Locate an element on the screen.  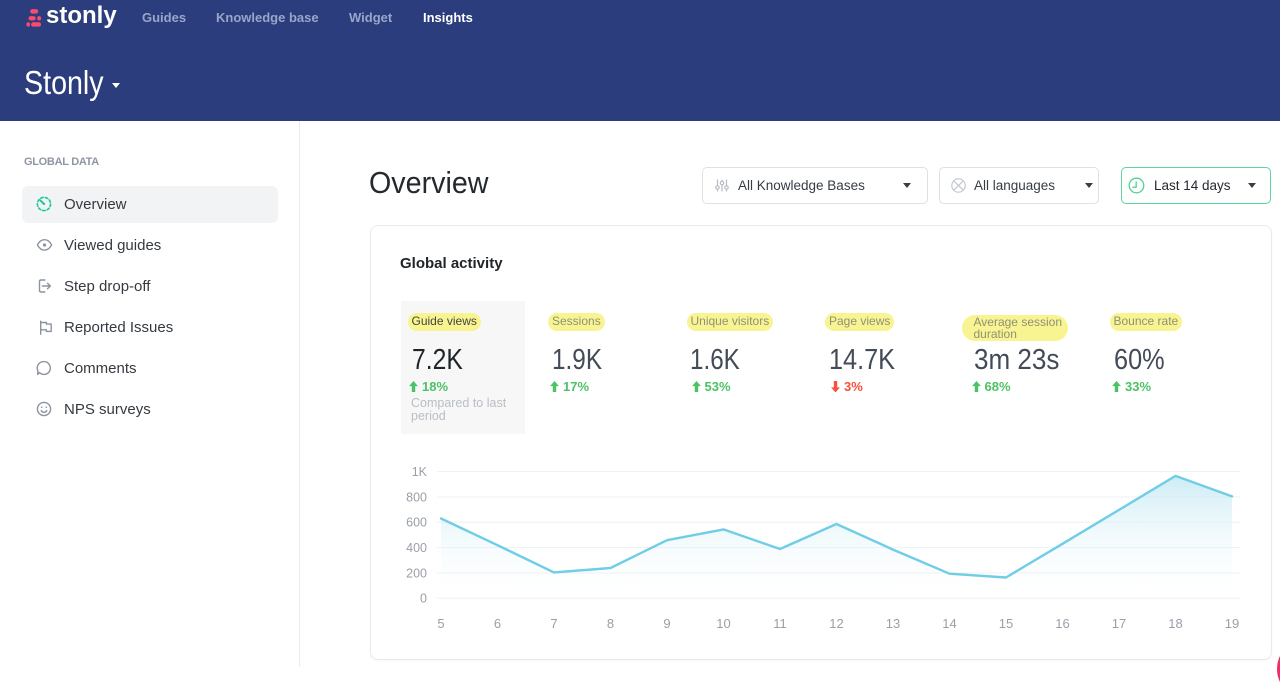
svg-text: 16 is located at coordinates (1062, 623).